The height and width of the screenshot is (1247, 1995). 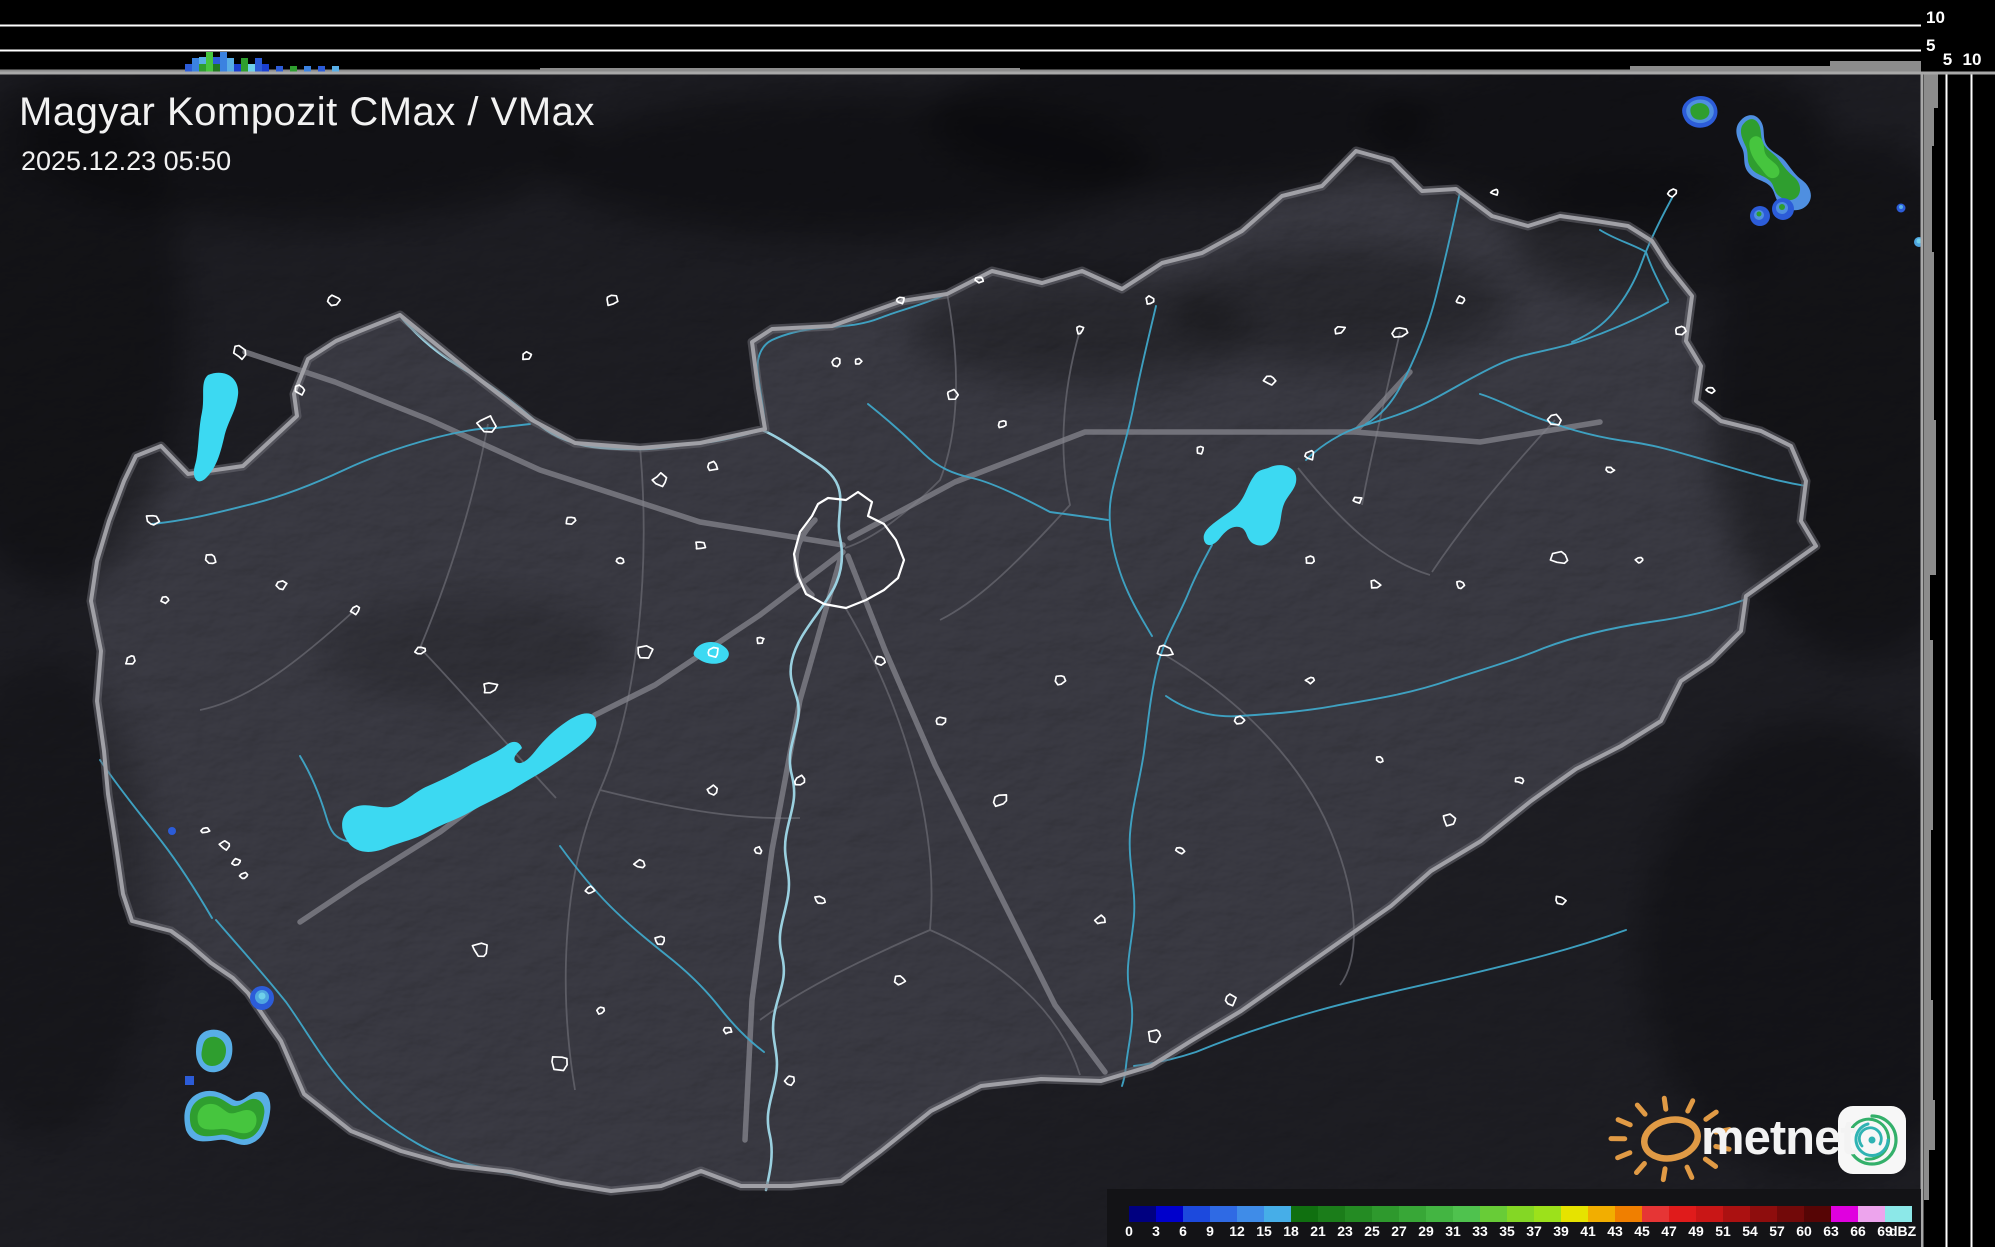 I want to click on legend-tick-label: 12, so click(x=1237, y=1231).